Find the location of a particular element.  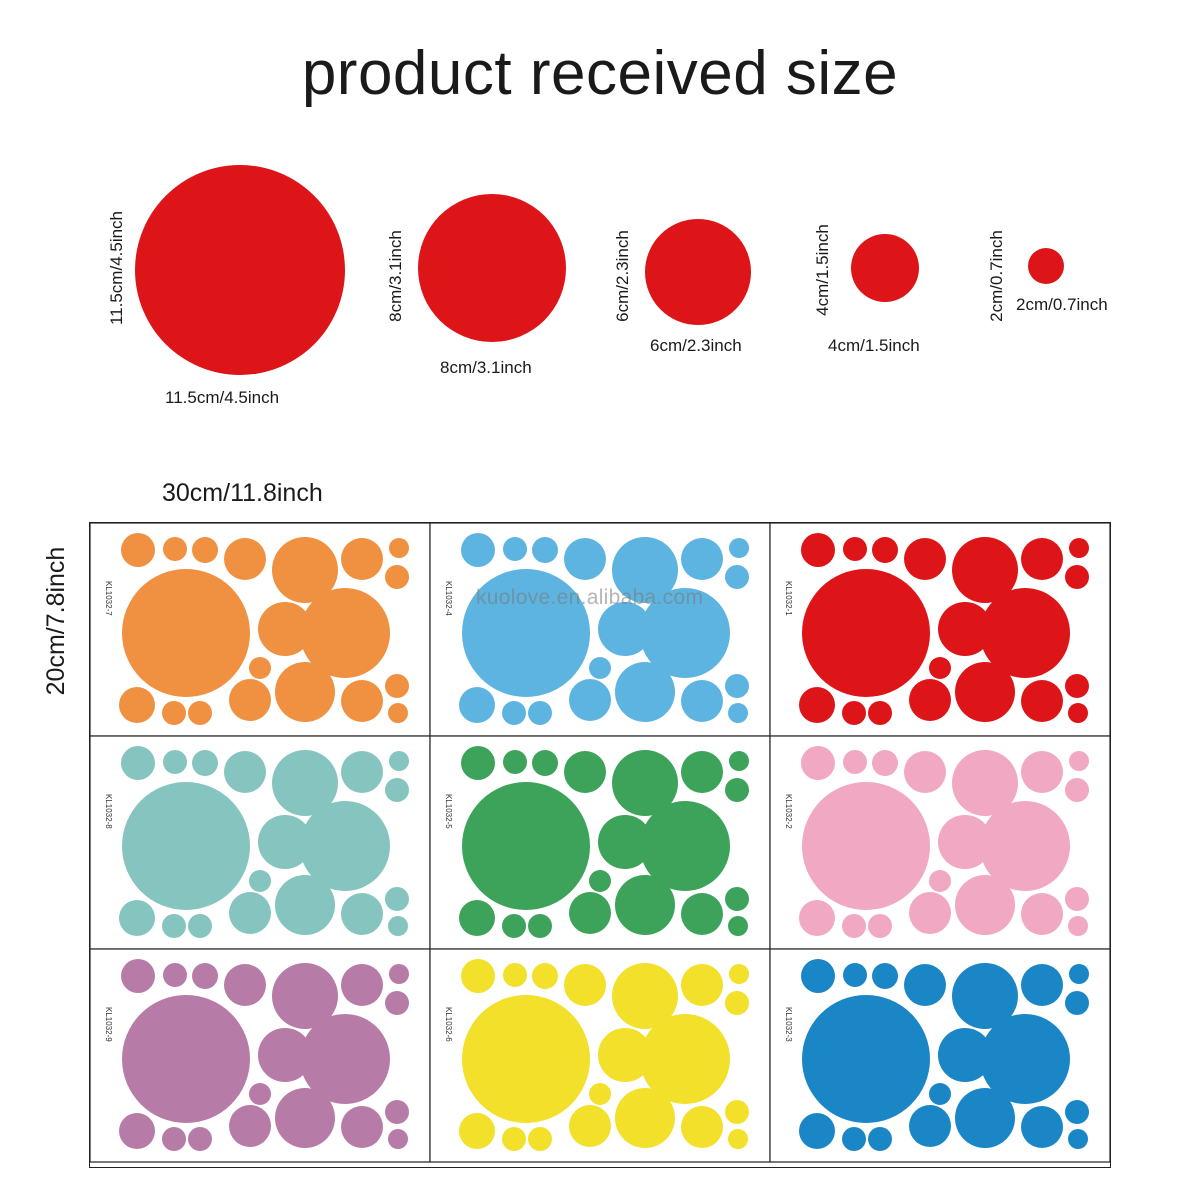

sticker-sheet-KL1032-4: KL1032-4 is located at coordinates (600, 629).